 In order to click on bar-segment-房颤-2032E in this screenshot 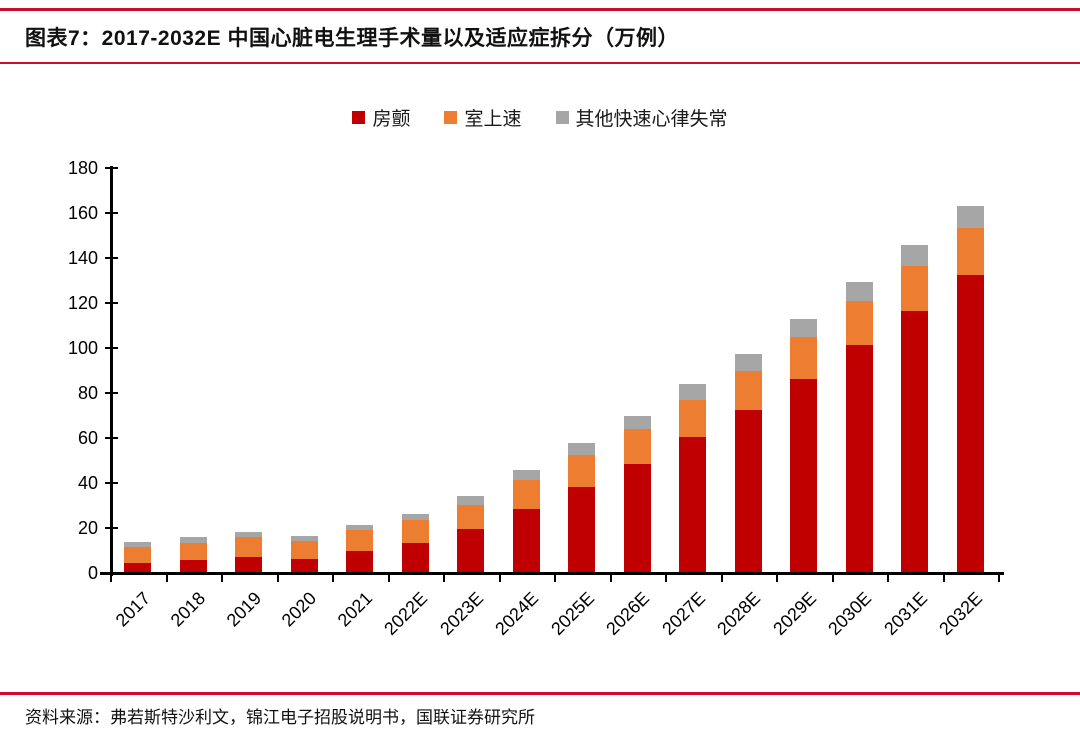, I will do `click(970, 423)`.